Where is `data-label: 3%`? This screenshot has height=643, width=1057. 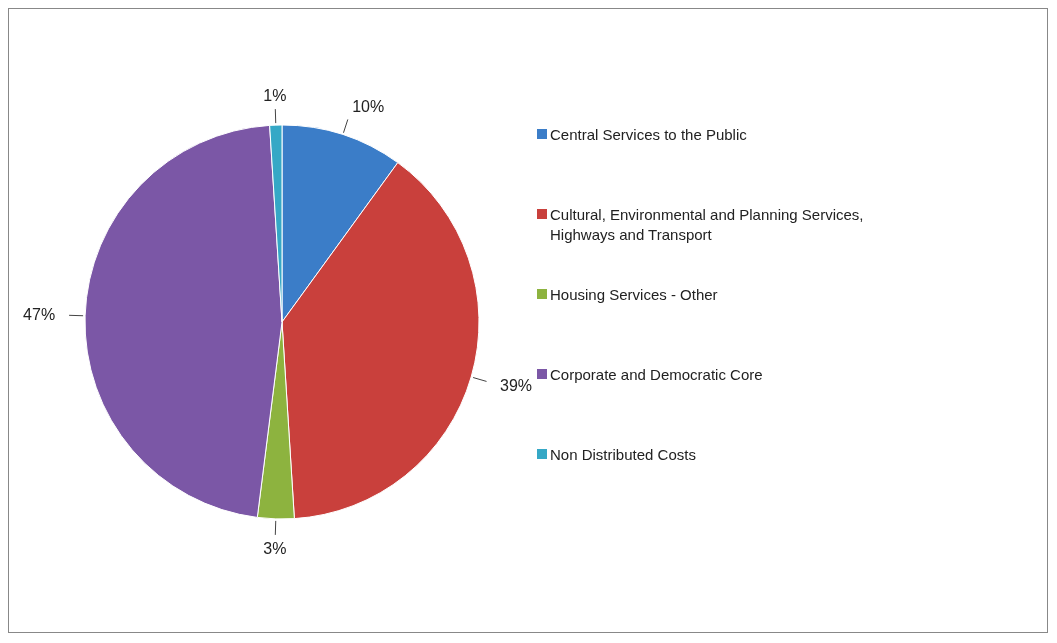
data-label: 3% is located at coordinates (275, 549).